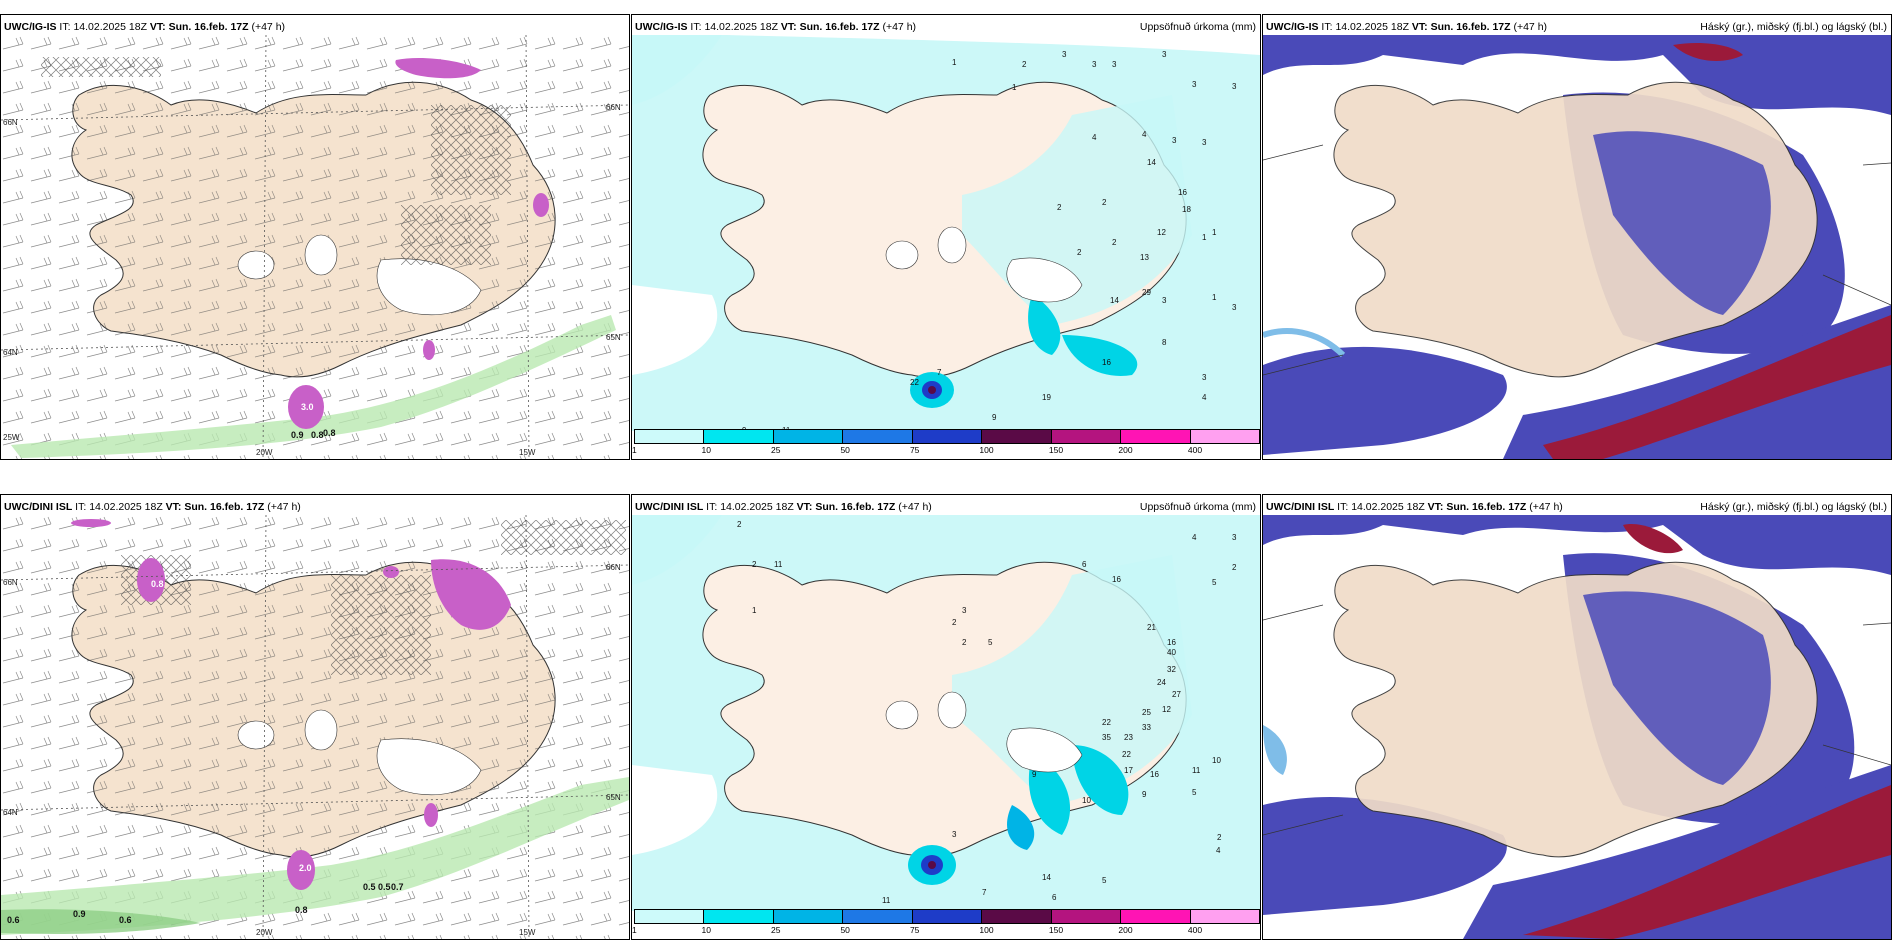 This screenshot has height=950, width=1900. Describe the element at coordinates (634, 450) in the screenshot. I see `colorbar-tick: 1` at that location.